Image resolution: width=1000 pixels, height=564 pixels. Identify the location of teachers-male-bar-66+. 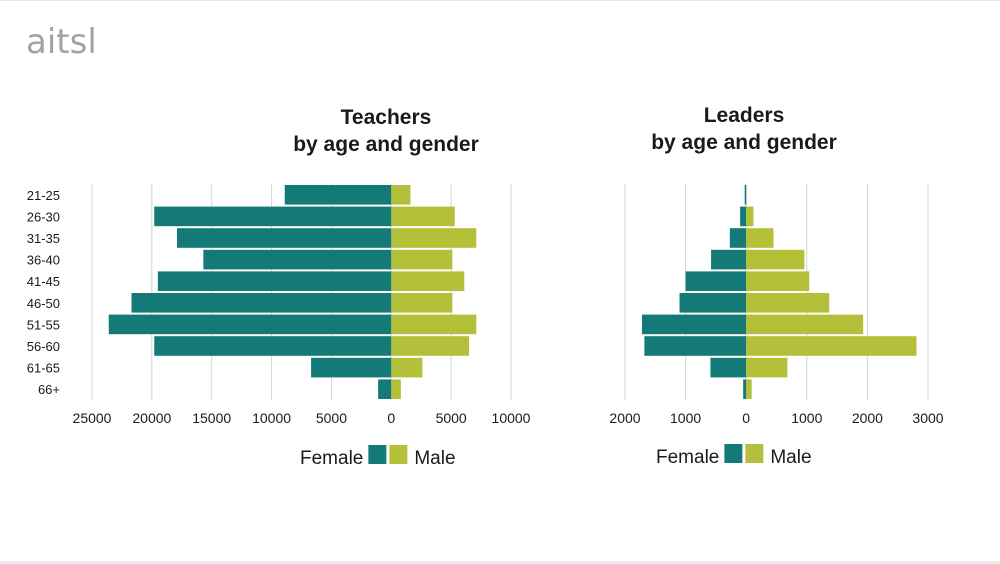
(396, 389).